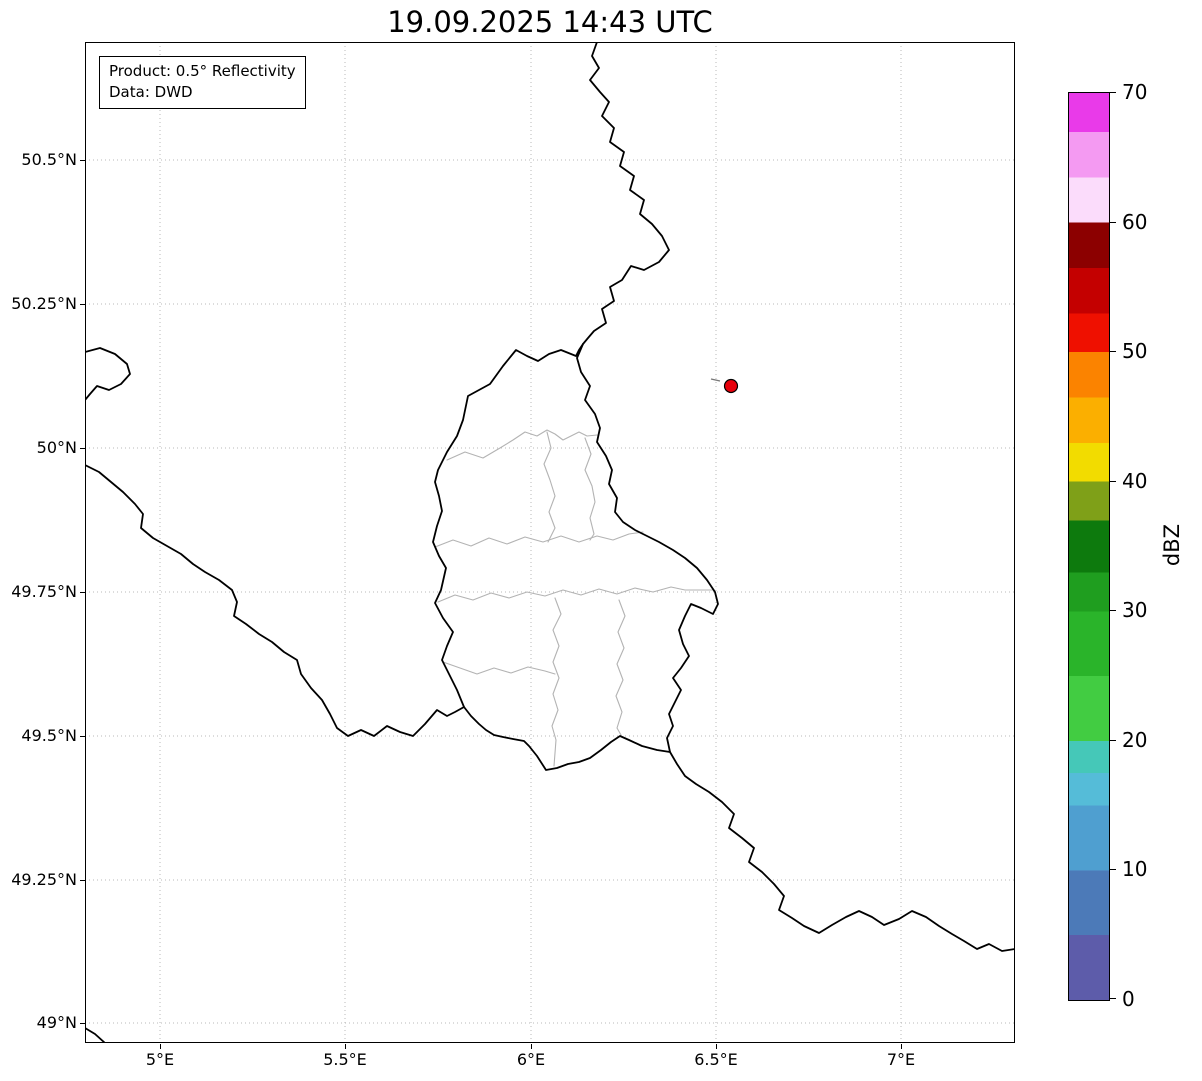  I want to click on x-tick-label: 5°E, so click(160, 1059).